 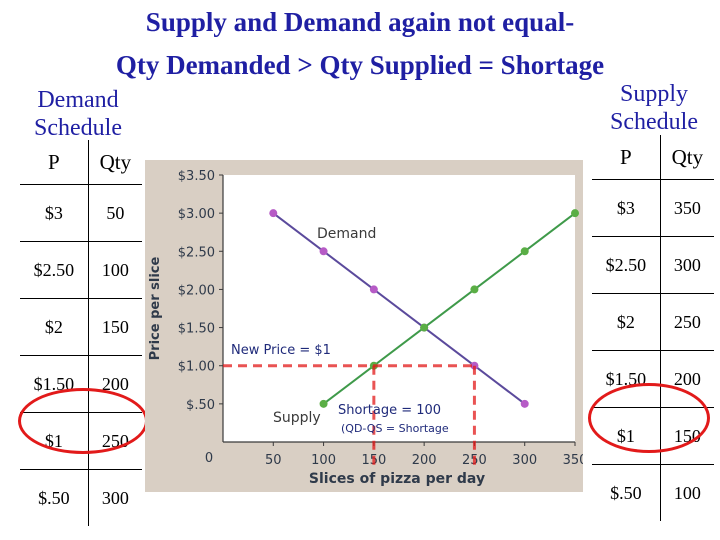 I want to click on demand-header-qty: Qty, so click(x=114, y=162).